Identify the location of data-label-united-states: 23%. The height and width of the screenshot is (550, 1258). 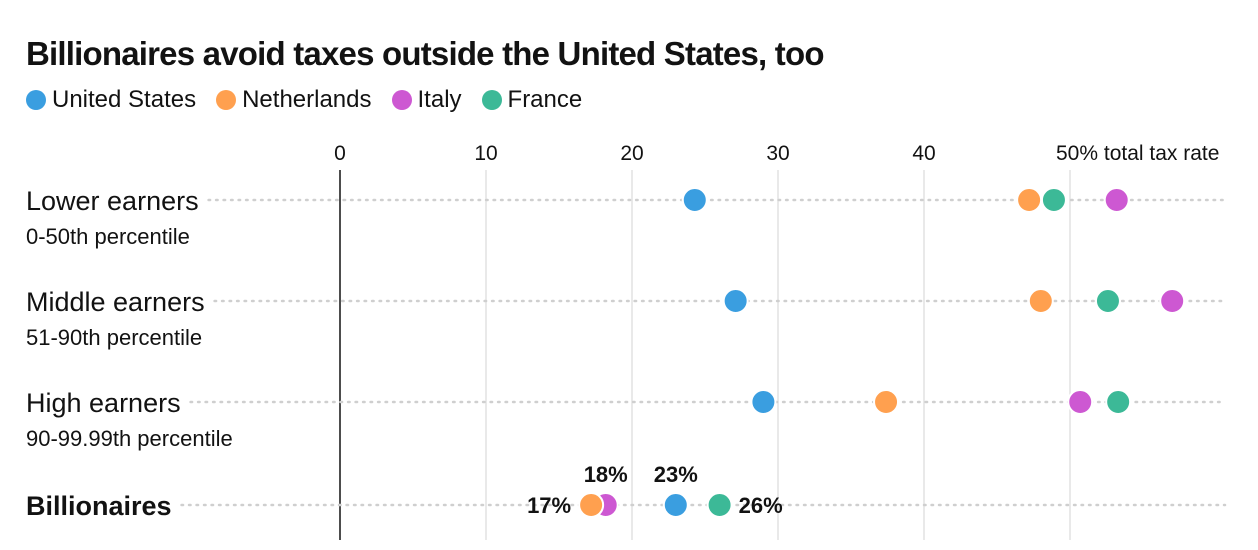
(676, 474).